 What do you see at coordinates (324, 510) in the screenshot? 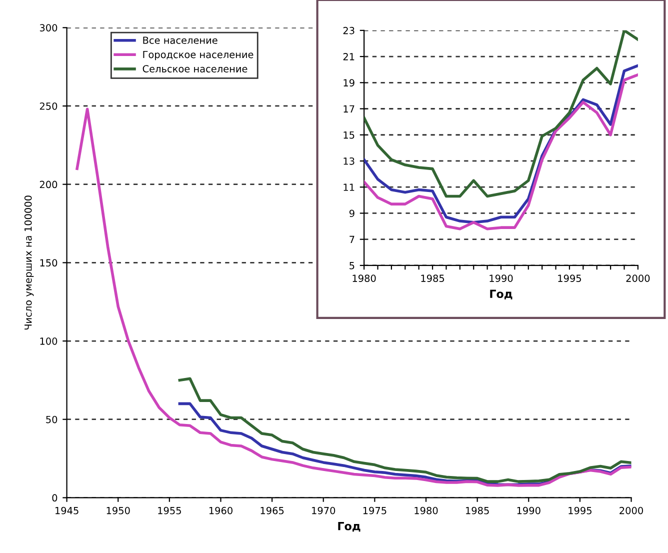
I see `x-tick-label: 1970` at bounding box center [324, 510].